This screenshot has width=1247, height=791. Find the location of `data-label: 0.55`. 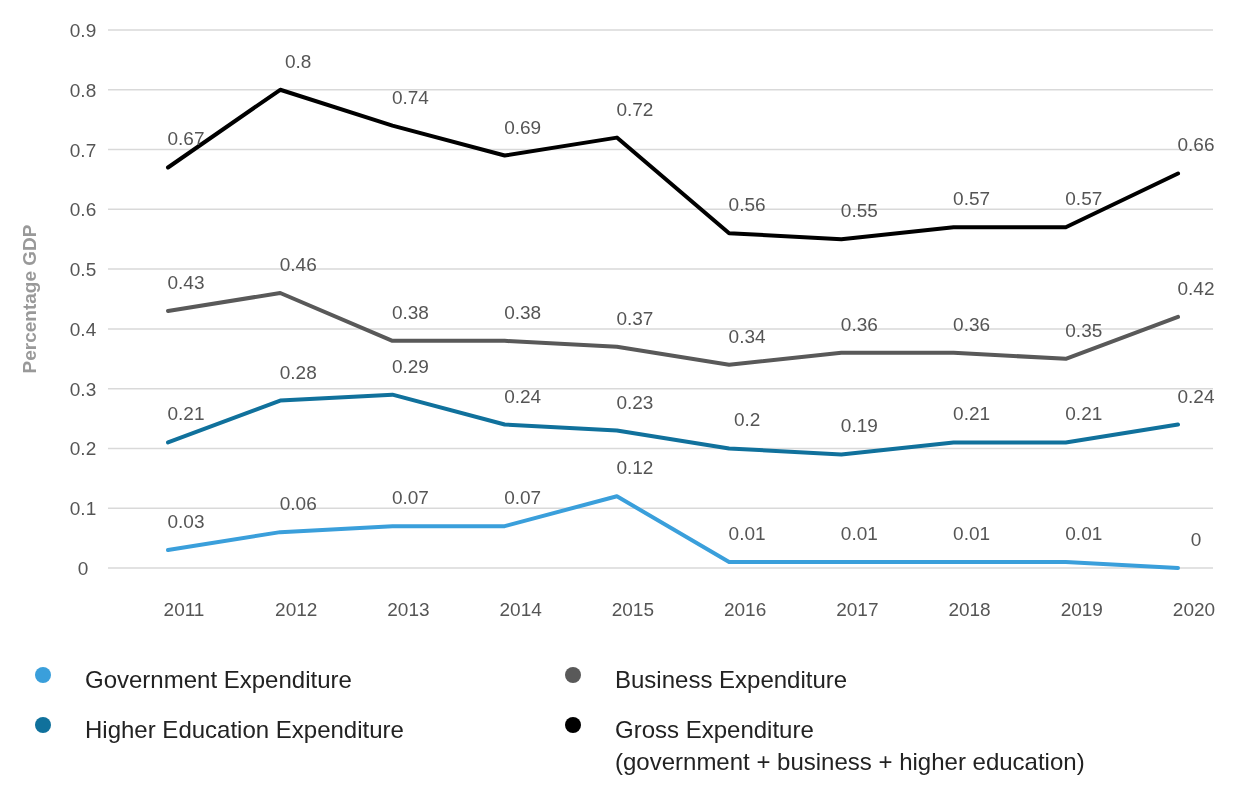

data-label: 0.55 is located at coordinates (859, 211).